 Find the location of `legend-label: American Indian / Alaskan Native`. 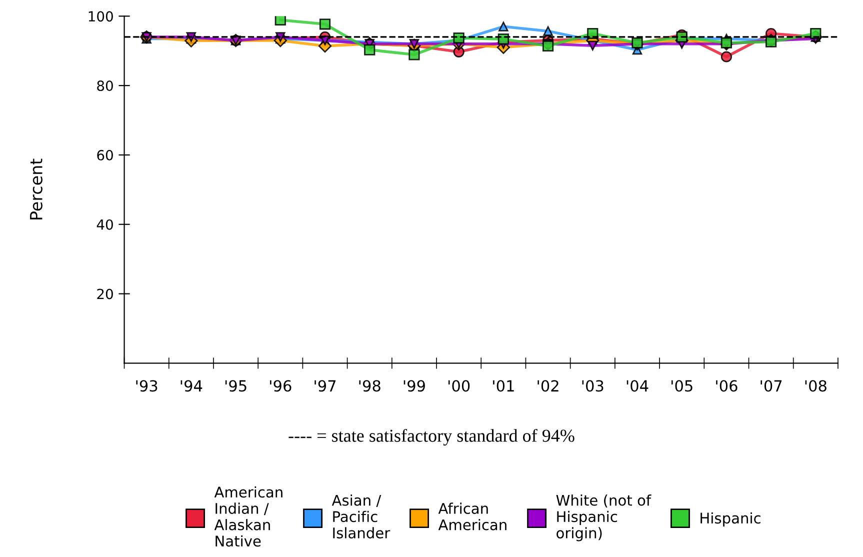

legend-label: American Indian / Alaskan Native is located at coordinates (248, 516).